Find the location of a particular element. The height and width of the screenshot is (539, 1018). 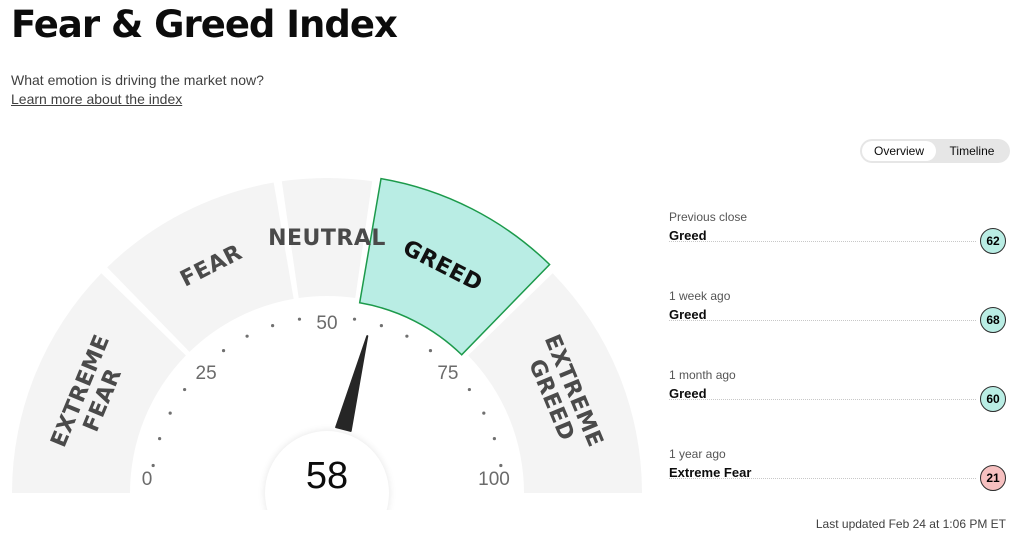

history-rating: Extreme Fear is located at coordinates (710, 472).